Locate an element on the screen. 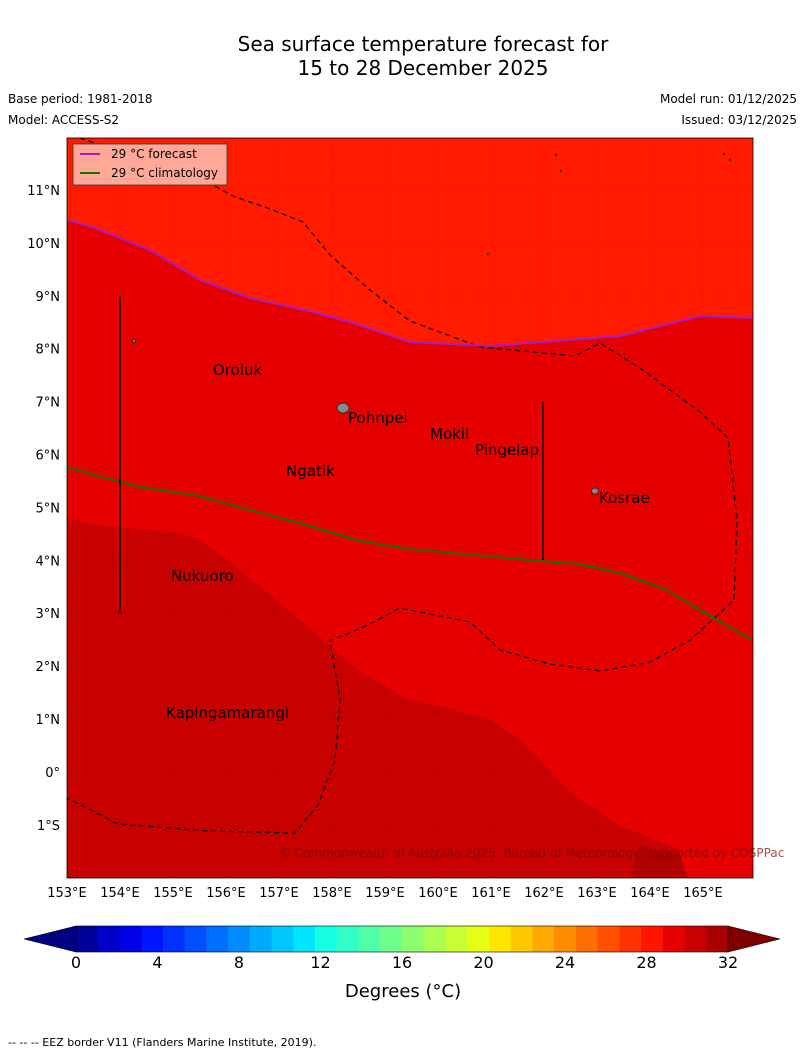 This screenshot has width=804, height=1058. climatology-29c-contour is located at coordinates (410, 553).